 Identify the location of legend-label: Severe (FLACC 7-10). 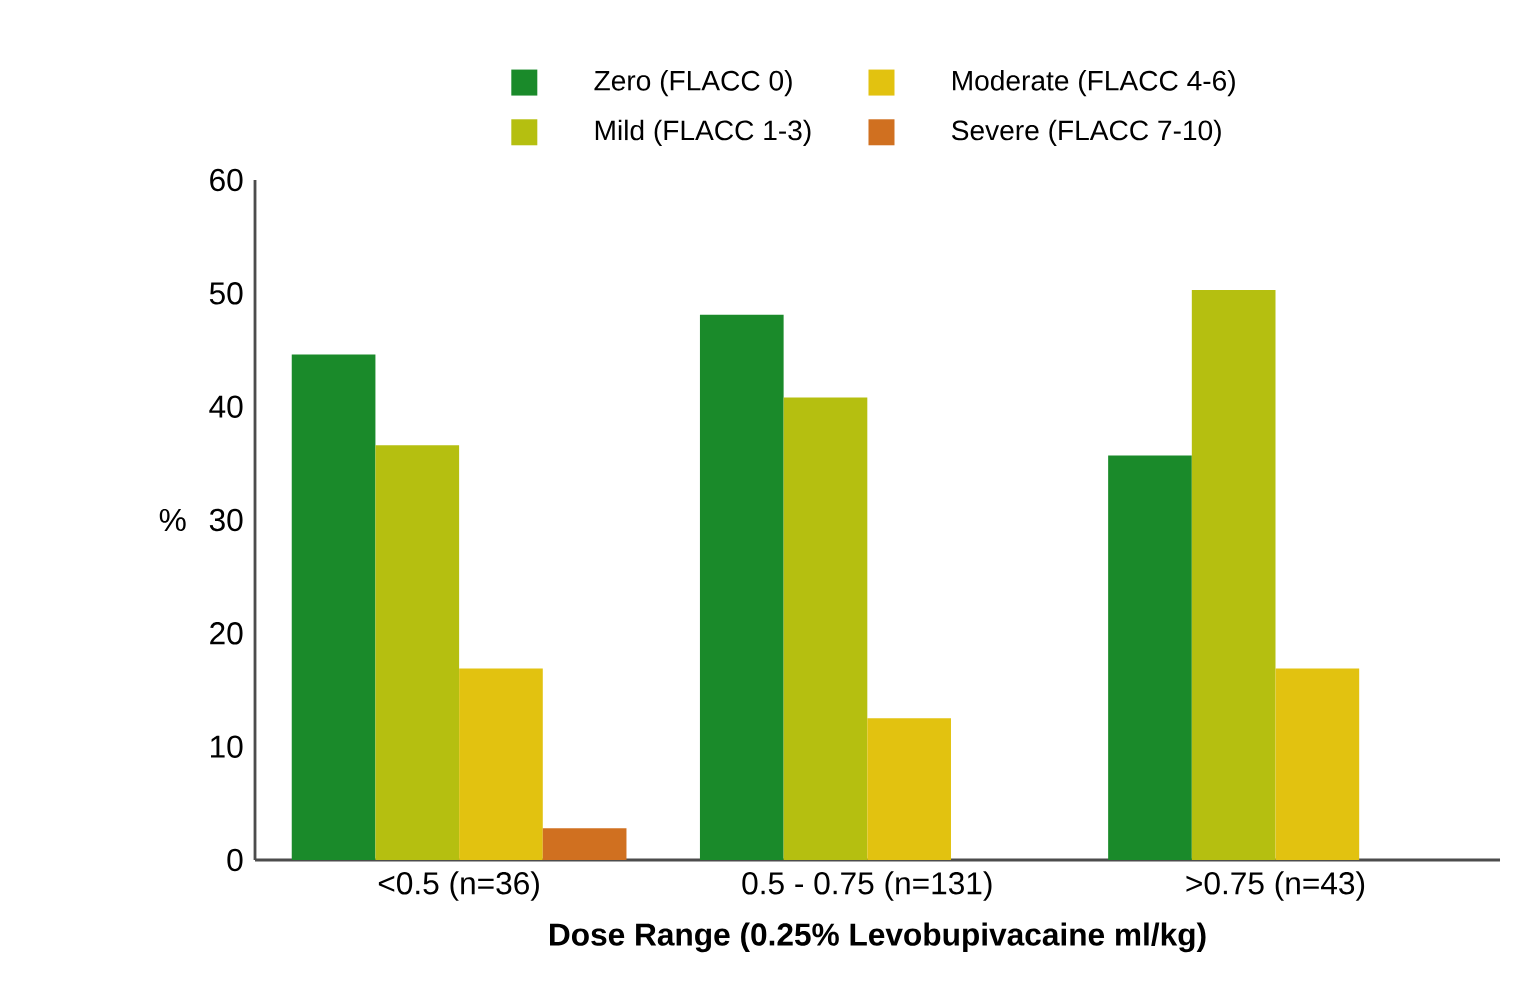
(1086, 132).